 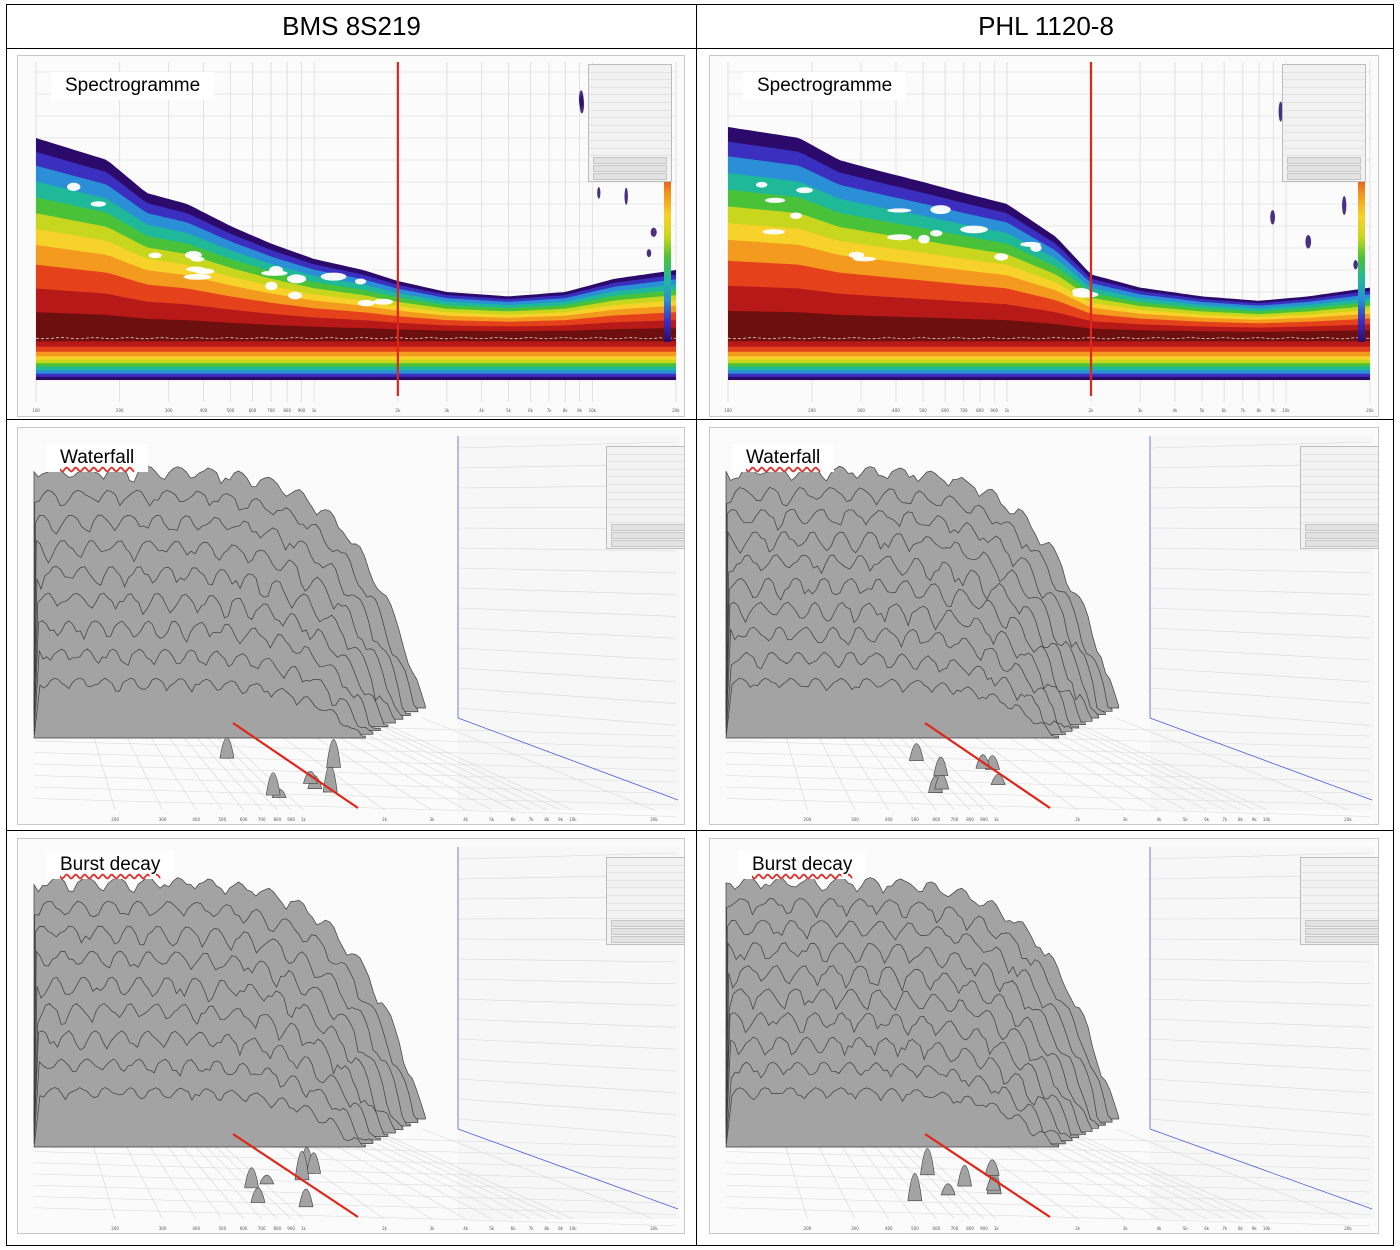 I want to click on spectrogram-band, so click(x=1049, y=326).